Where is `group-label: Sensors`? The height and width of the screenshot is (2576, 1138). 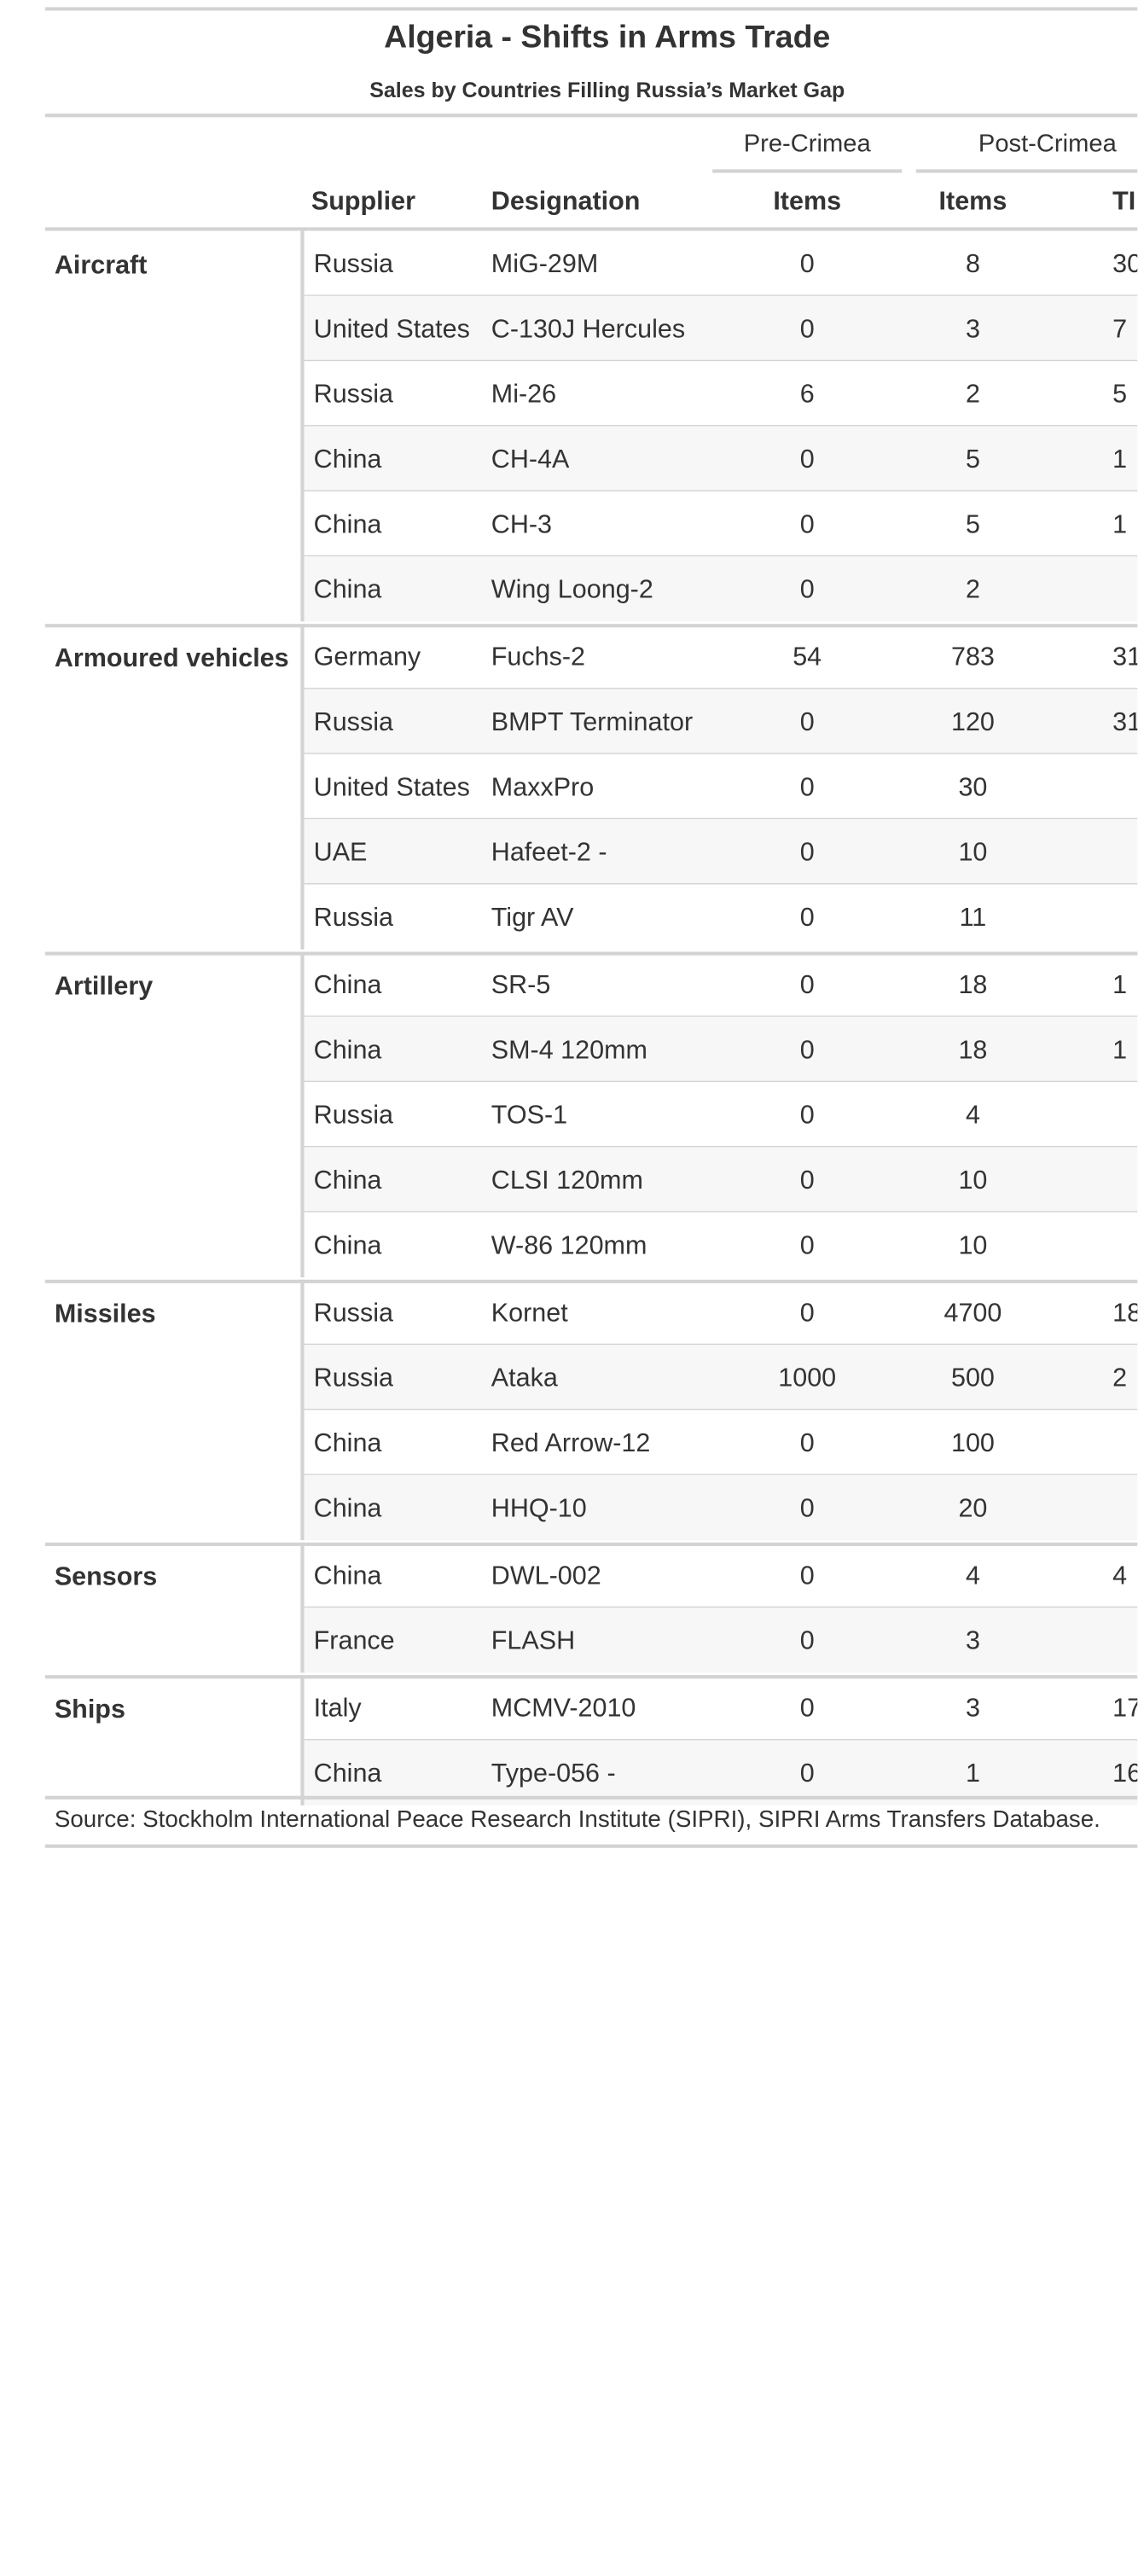 group-label: Sensors is located at coordinates (106, 1576).